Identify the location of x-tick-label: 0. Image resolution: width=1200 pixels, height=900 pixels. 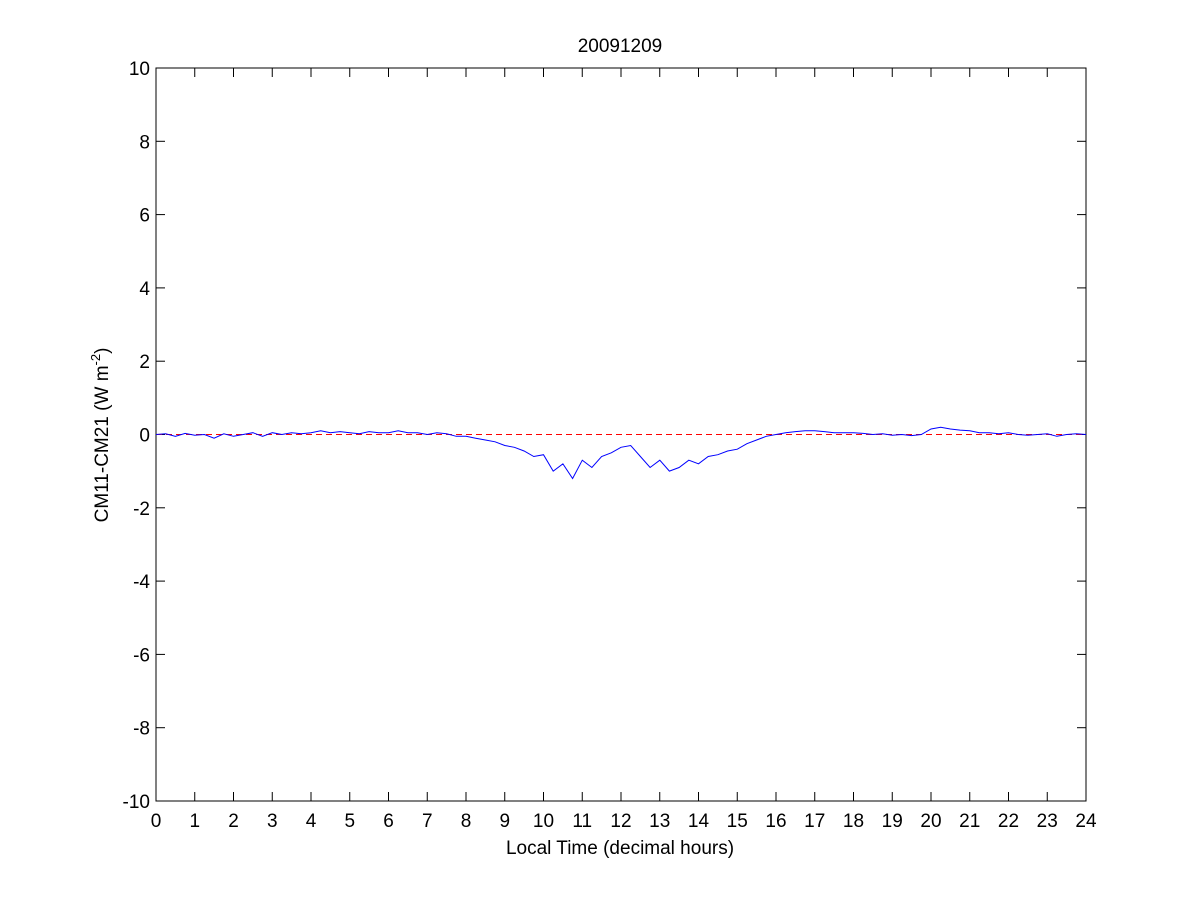
(156, 821).